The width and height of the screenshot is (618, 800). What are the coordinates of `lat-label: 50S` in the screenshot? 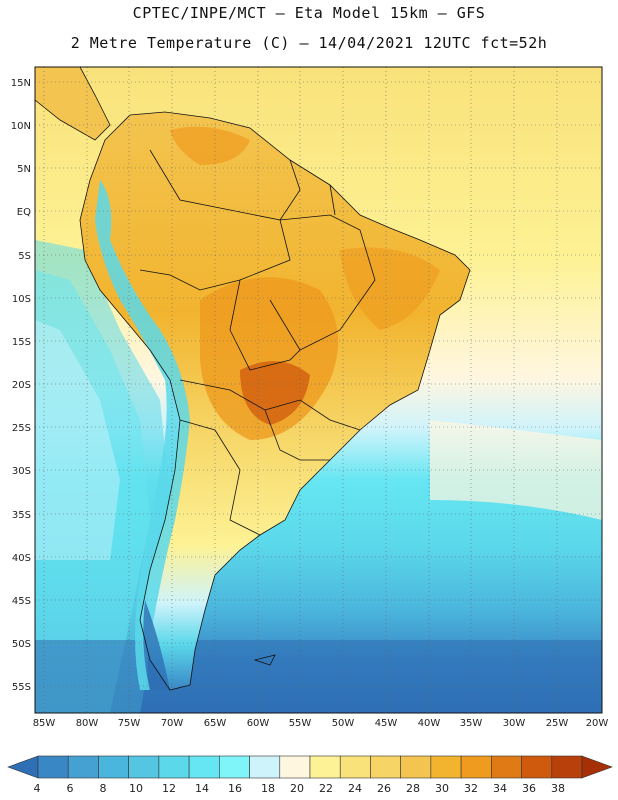 It's located at (21, 644).